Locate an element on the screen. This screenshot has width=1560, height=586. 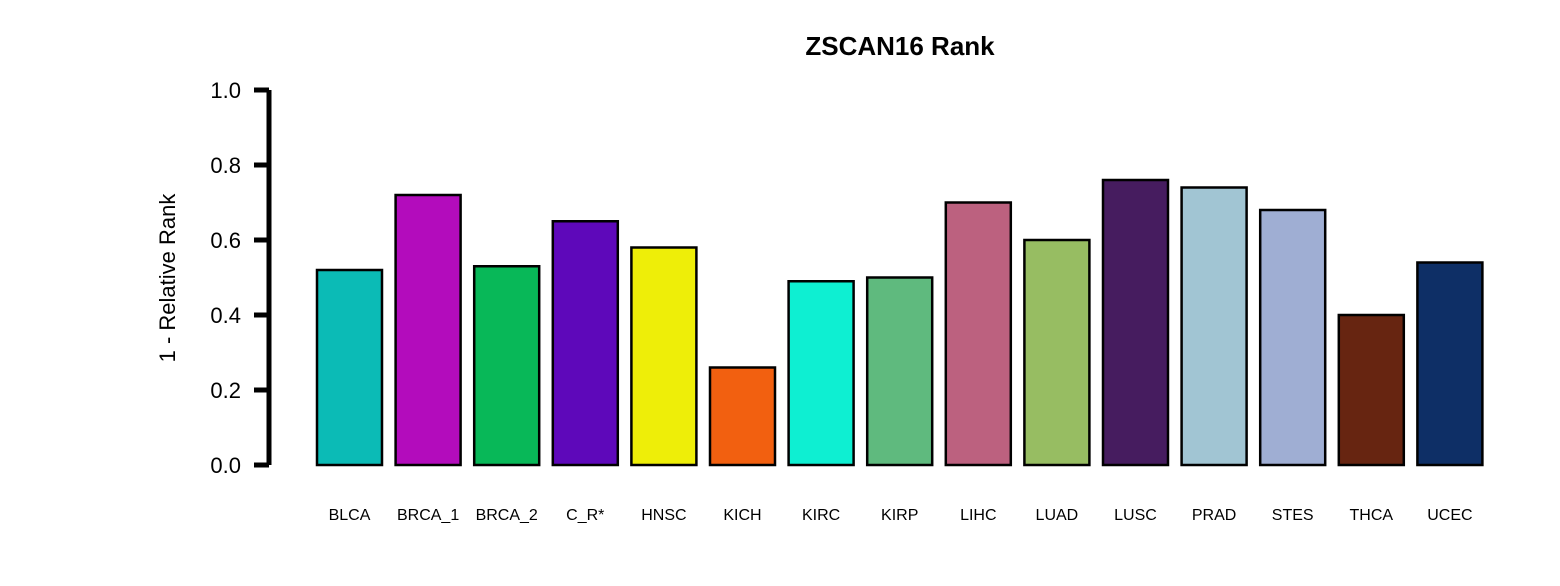
x-tick-label: THCA is located at coordinates (1372, 515).